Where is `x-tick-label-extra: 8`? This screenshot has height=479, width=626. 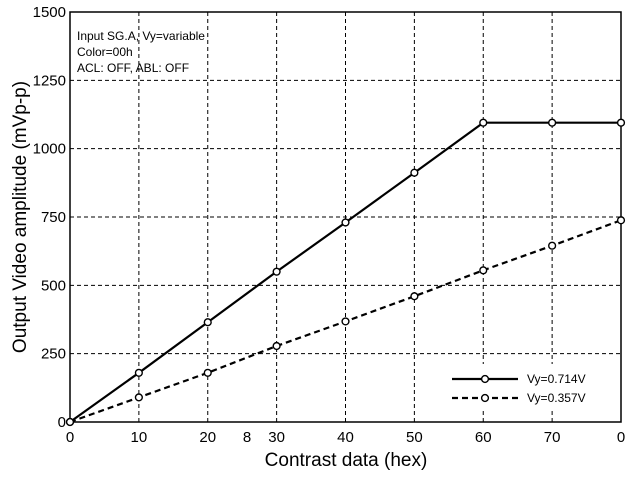
x-tick-label-extra: 8 is located at coordinates (247, 437).